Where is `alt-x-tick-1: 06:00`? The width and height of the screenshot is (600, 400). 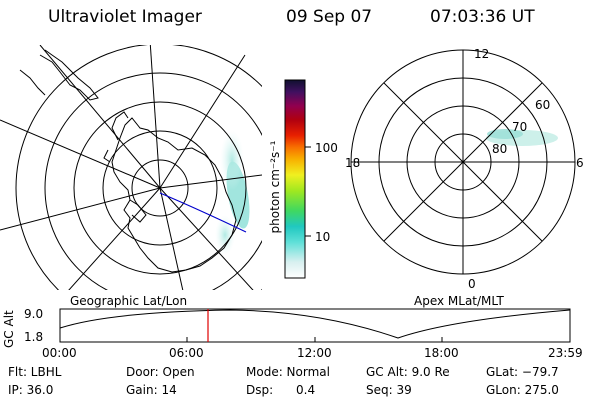
alt-x-tick-1: 06:00 is located at coordinates (186, 353).